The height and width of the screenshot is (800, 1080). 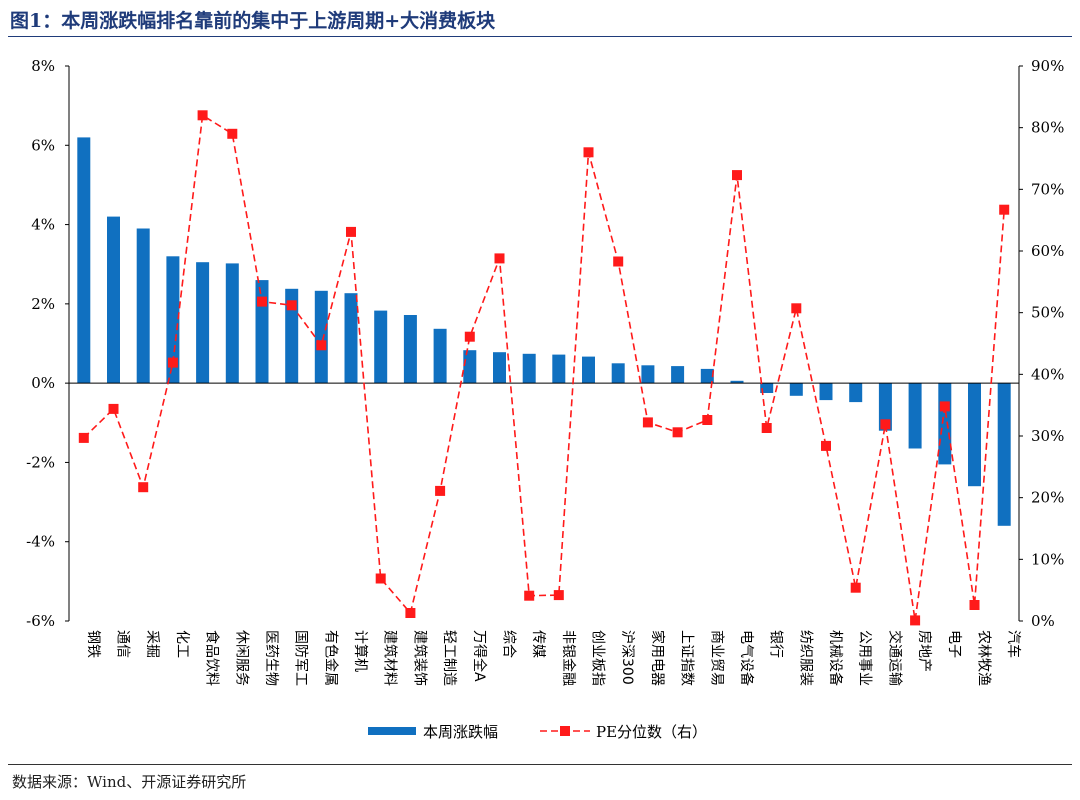 I want to click on bar-采掘, so click(x=143, y=306).